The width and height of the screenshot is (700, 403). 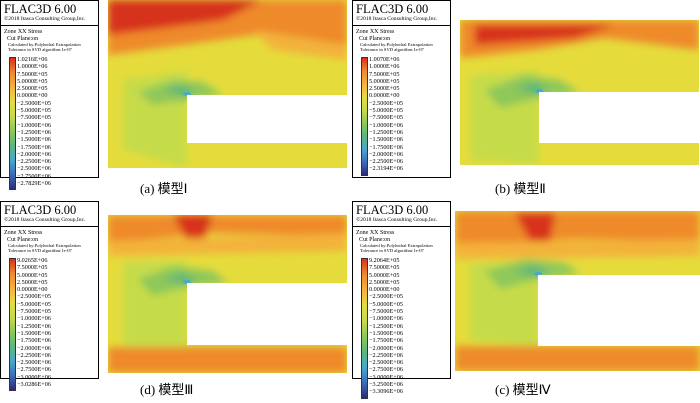 I want to click on caption-a: (a) 模型Ⅰ, so click(x=164, y=188).